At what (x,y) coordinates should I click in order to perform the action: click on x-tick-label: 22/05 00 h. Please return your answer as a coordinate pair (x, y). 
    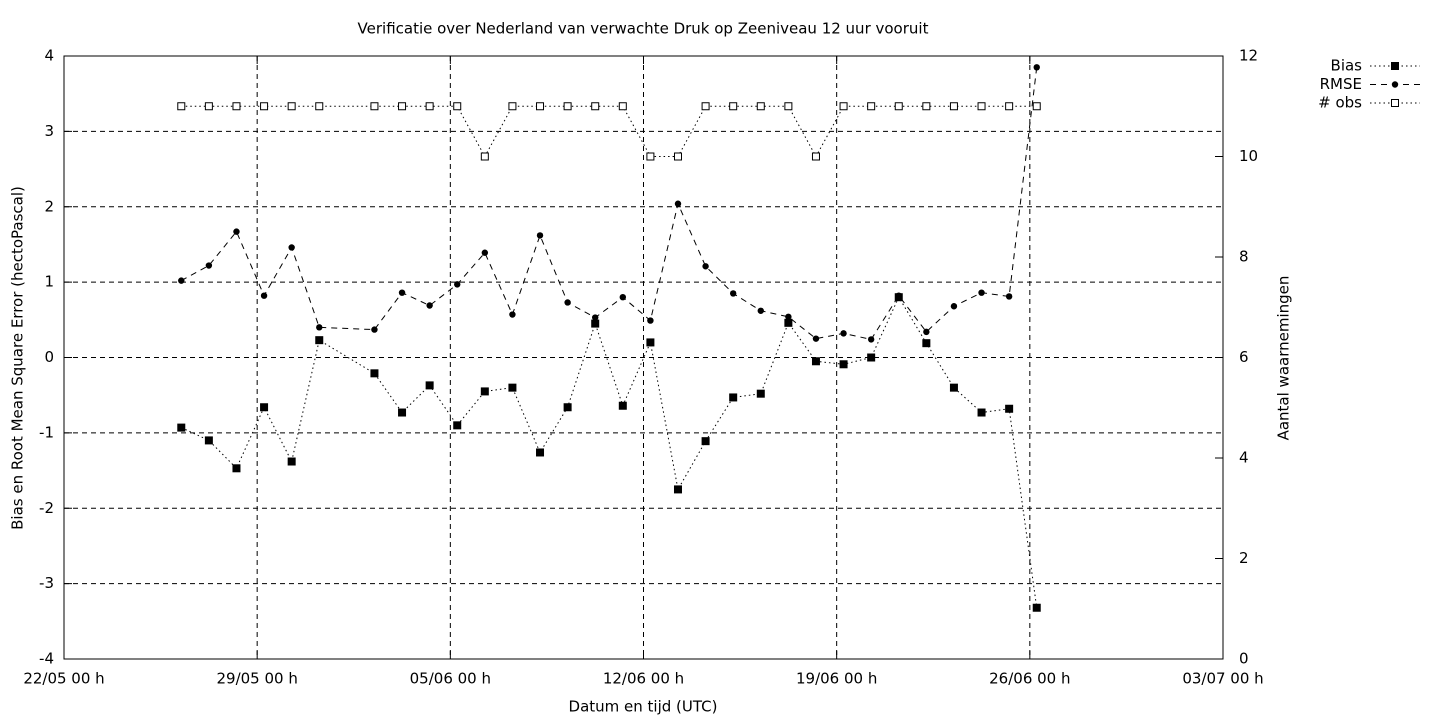
    Looking at the image, I should click on (63, 679).